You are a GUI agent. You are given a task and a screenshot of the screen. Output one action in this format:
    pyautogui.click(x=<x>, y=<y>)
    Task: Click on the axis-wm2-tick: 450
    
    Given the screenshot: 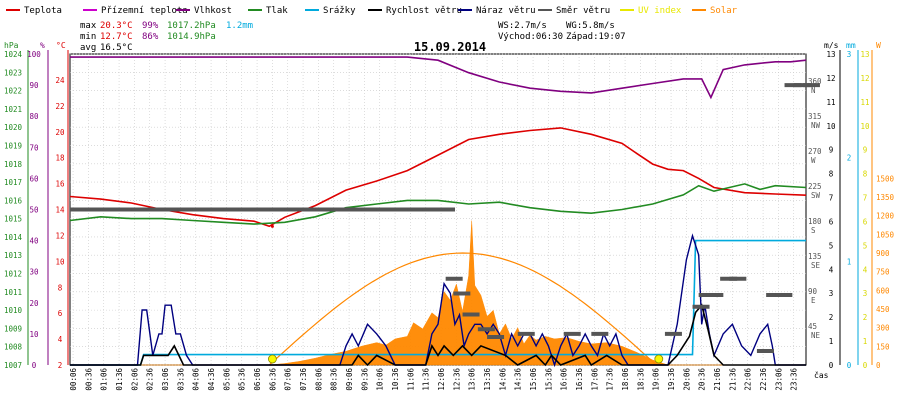 What is the action you would take?
    pyautogui.click(x=883, y=309)
    